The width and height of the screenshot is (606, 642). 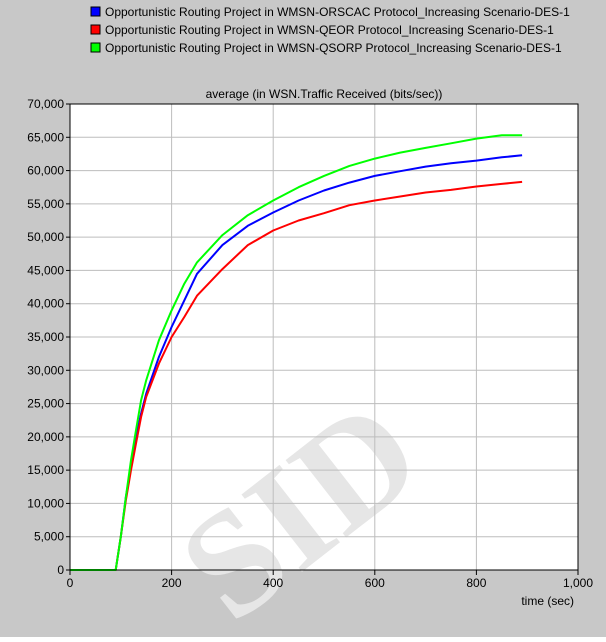 What do you see at coordinates (70, 583) in the screenshot?
I see `x-tick-label: 0` at bounding box center [70, 583].